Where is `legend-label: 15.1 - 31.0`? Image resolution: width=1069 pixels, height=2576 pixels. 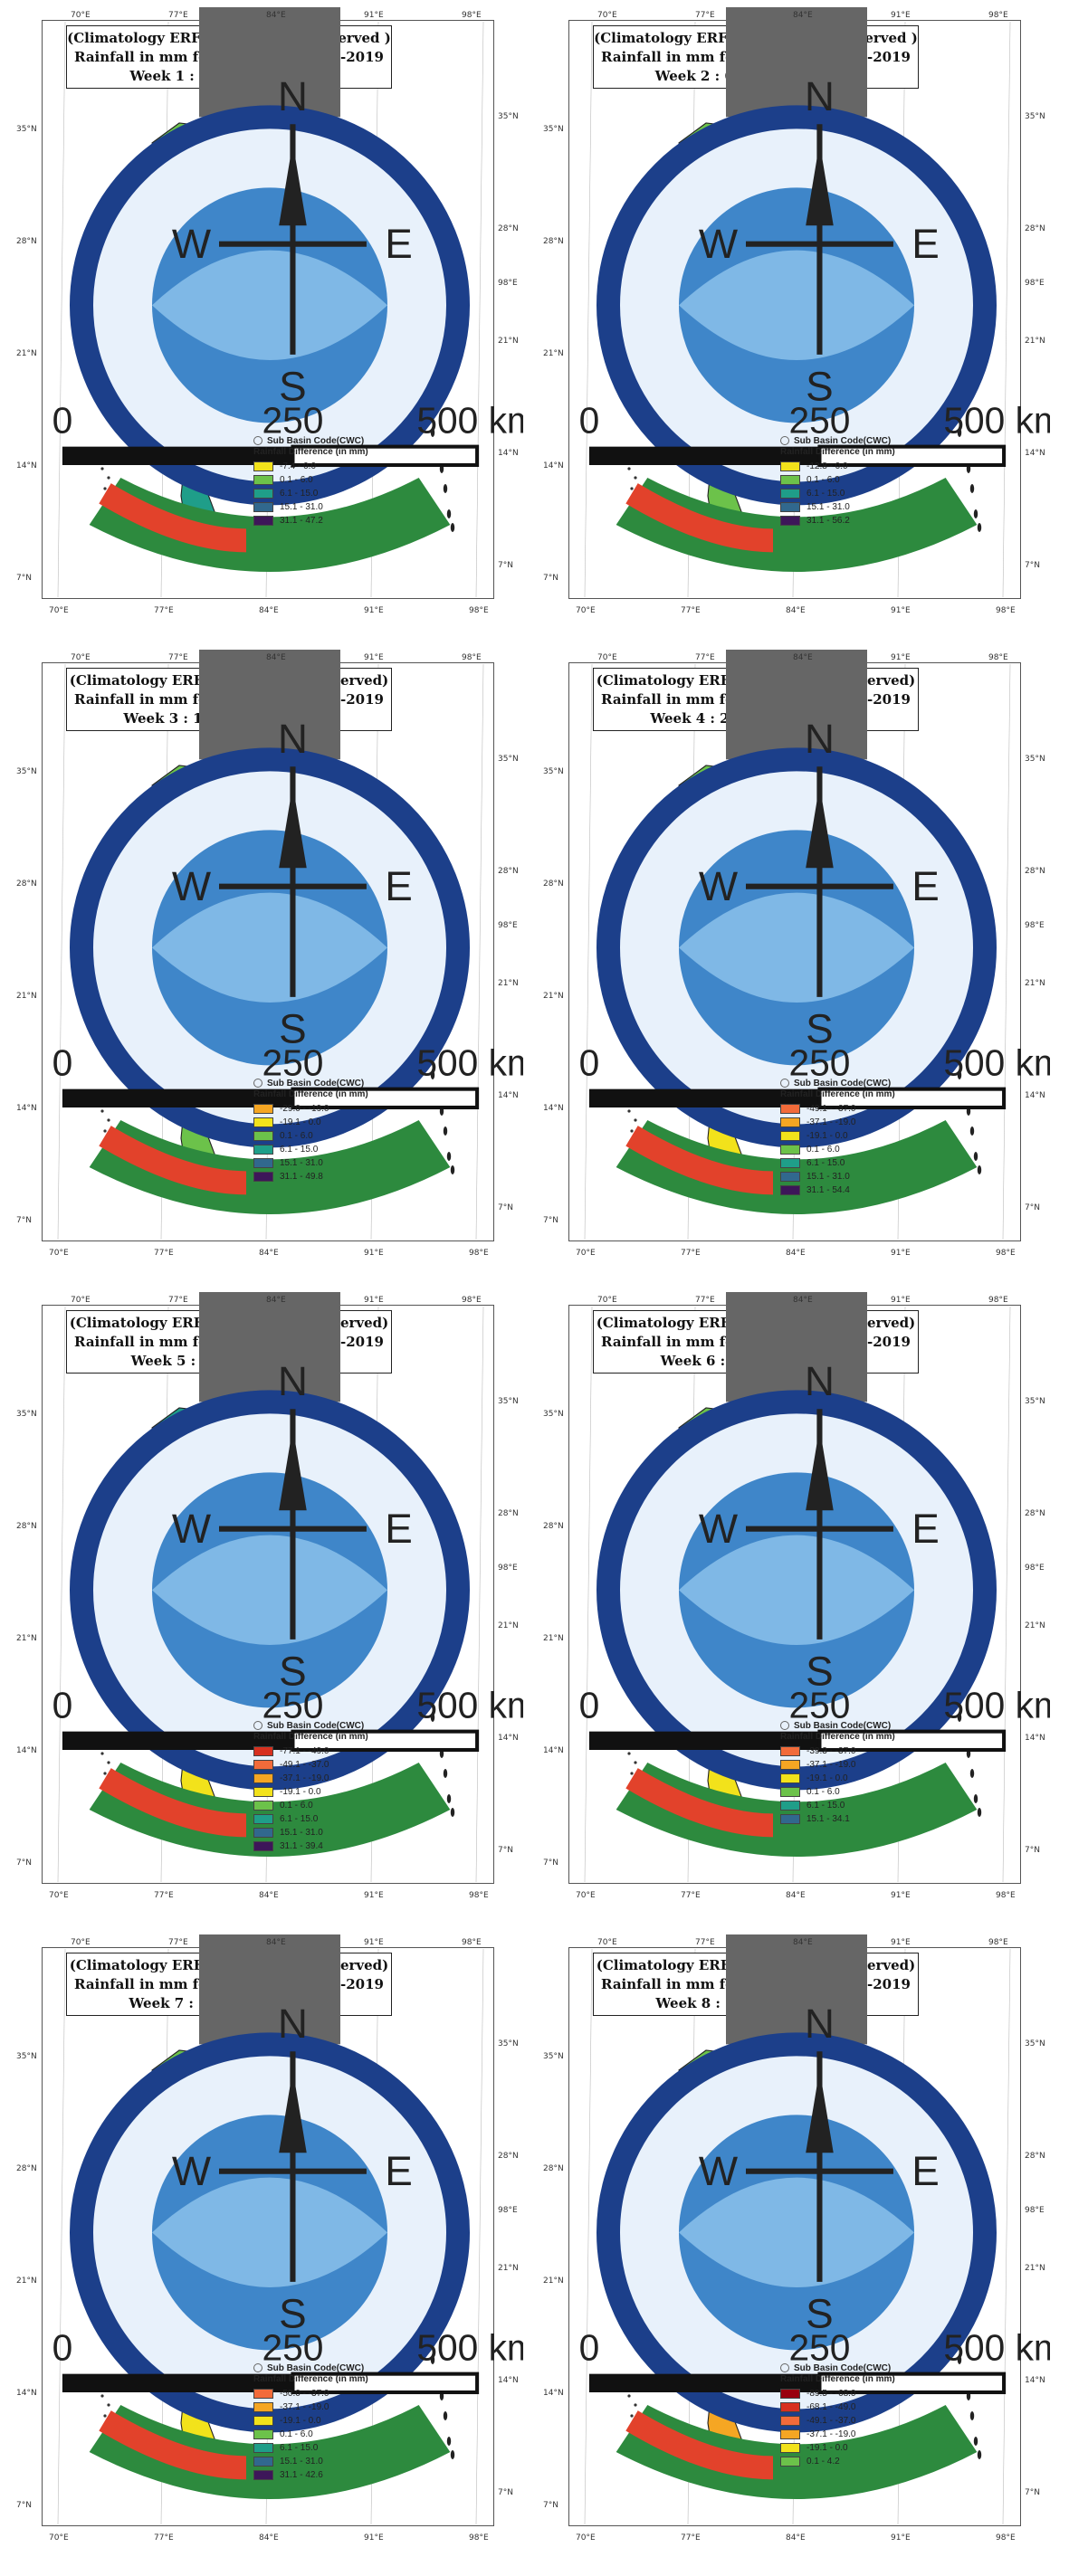 legend-label: 15.1 - 31.0 is located at coordinates (829, 507).